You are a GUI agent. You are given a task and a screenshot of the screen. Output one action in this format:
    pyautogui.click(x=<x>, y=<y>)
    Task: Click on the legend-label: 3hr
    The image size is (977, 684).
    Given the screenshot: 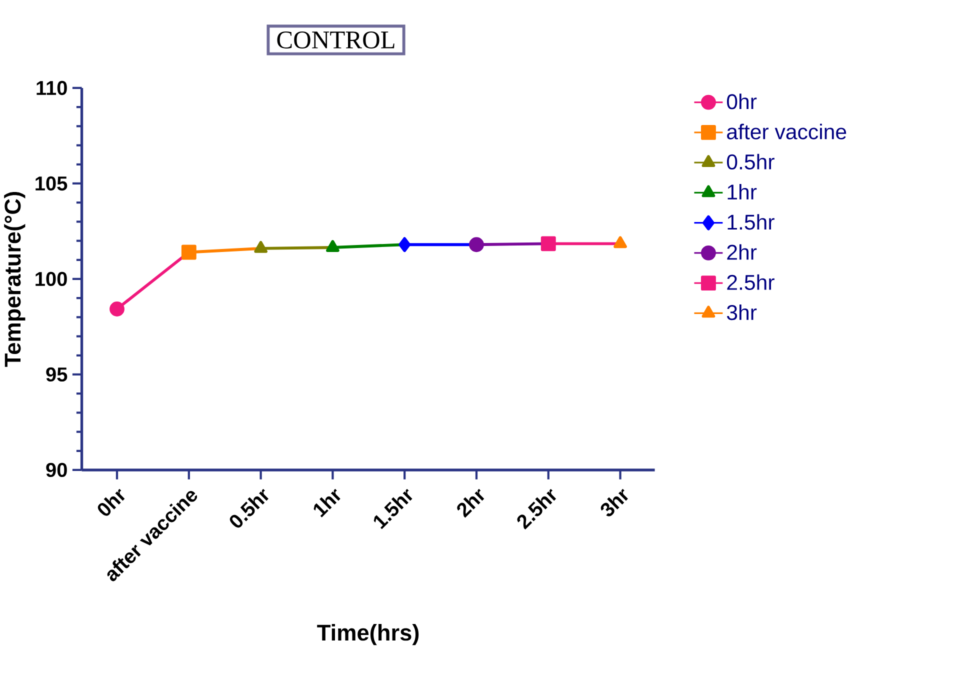 What is the action you would take?
    pyautogui.click(x=741, y=312)
    